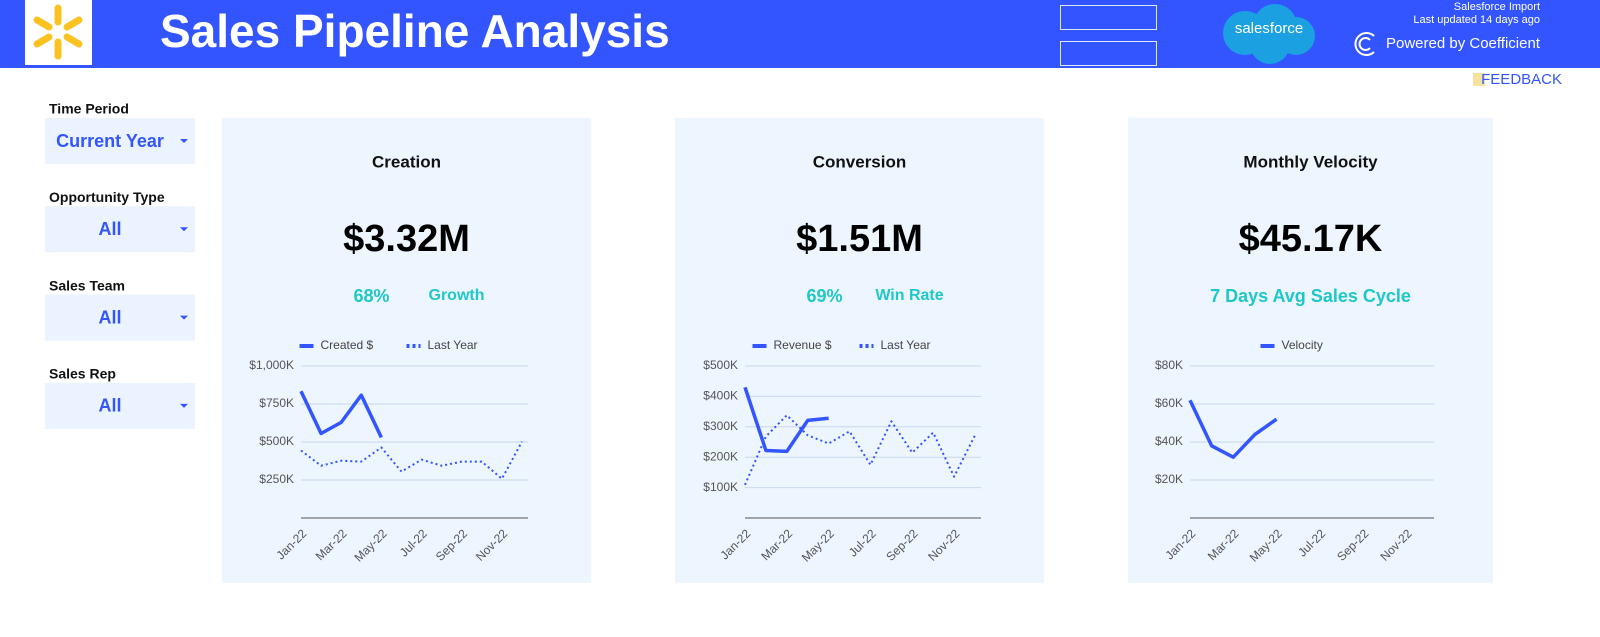 Image resolution: width=1600 pixels, height=637 pixels. What do you see at coordinates (1269, 28) in the screenshot?
I see `salesforce-text: salesforce` at bounding box center [1269, 28].